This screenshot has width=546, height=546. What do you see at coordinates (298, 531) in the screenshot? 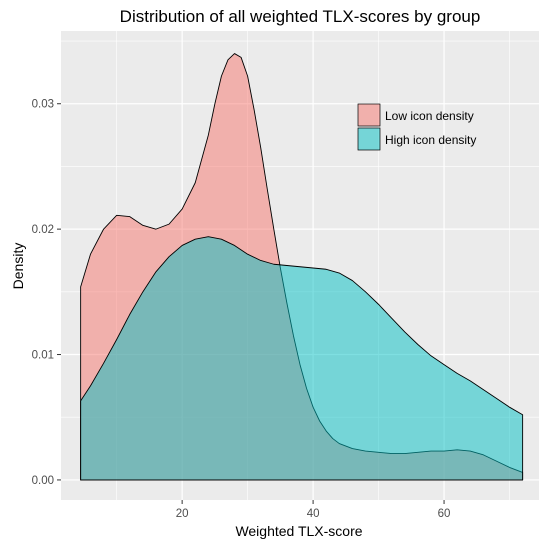
I see `x-axis-title: Weighted TLX-score` at bounding box center [298, 531].